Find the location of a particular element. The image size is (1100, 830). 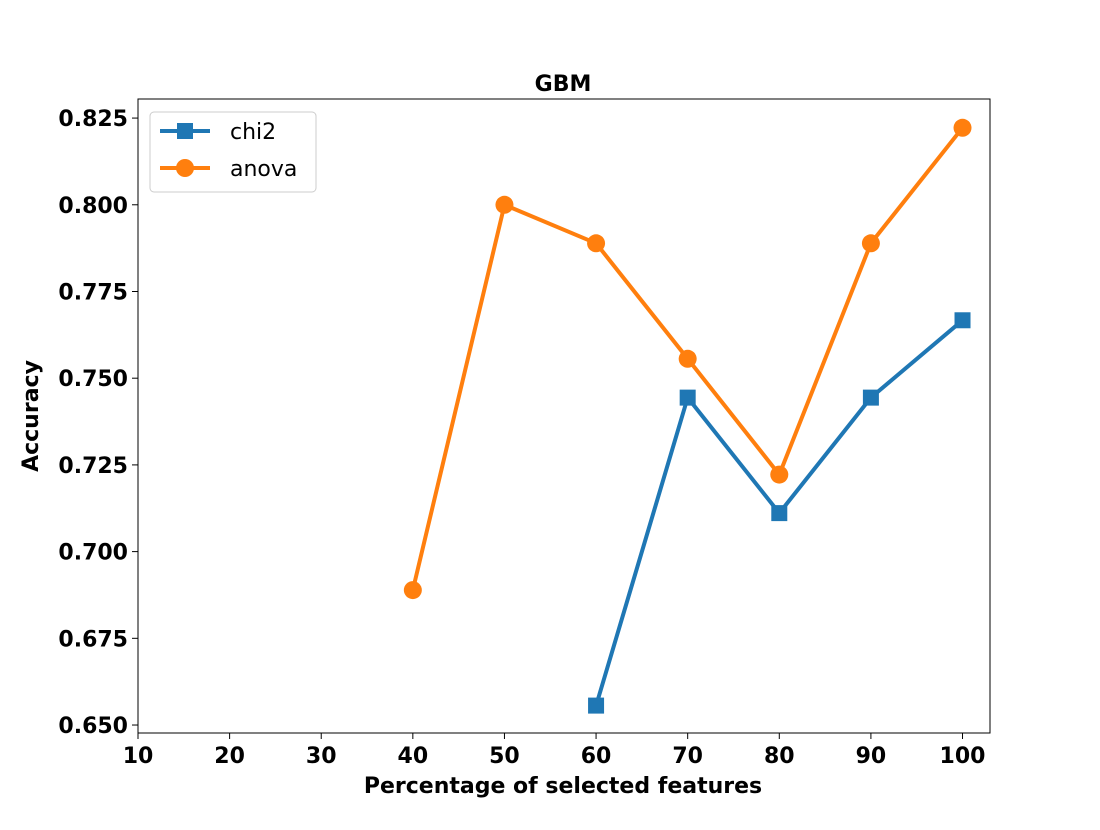

x-tick-label: 60 is located at coordinates (596, 756).